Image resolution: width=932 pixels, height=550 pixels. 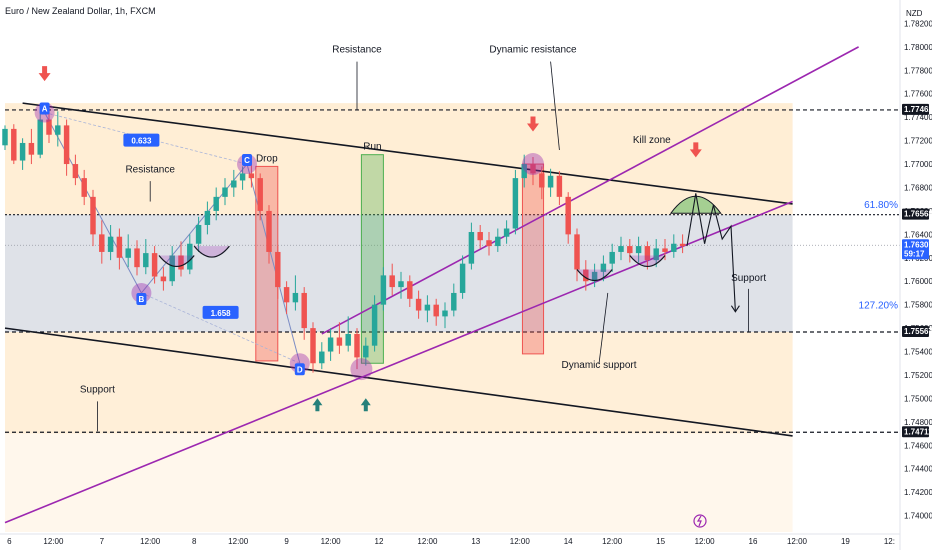 I want to click on x-tick-label-11: 12:00, so click(x=520, y=541).